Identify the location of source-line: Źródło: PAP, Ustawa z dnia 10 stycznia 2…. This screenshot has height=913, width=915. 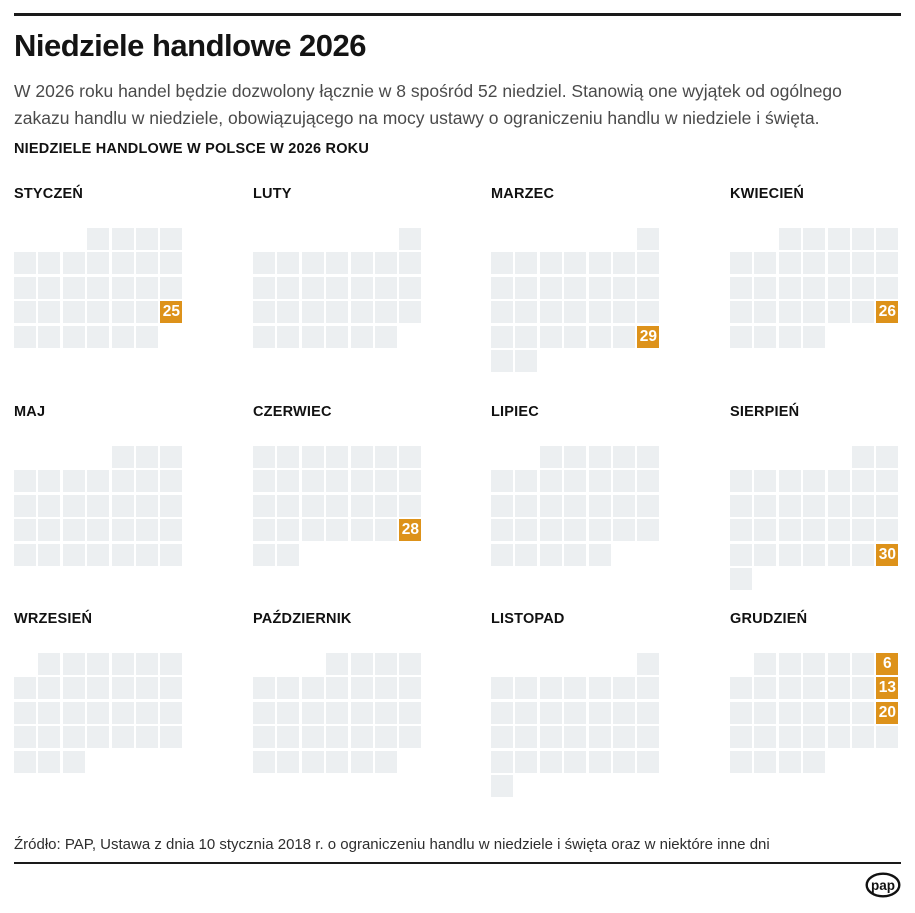
(392, 844).